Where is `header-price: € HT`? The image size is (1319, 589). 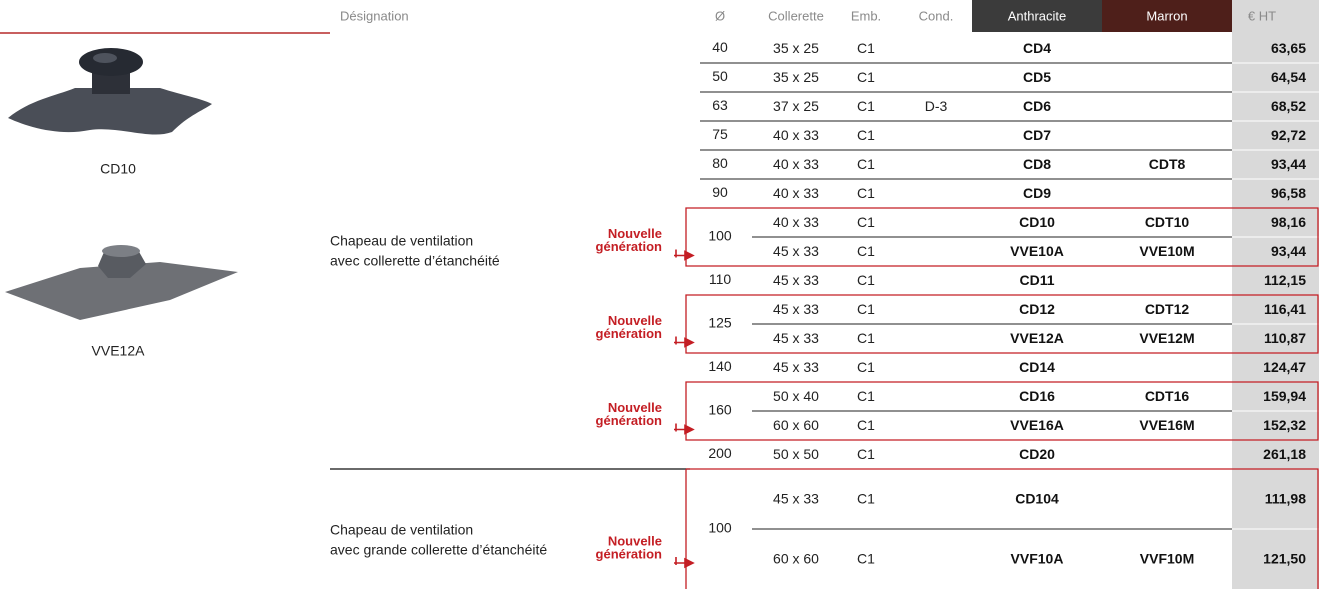 header-price: € HT is located at coordinates (1262, 15).